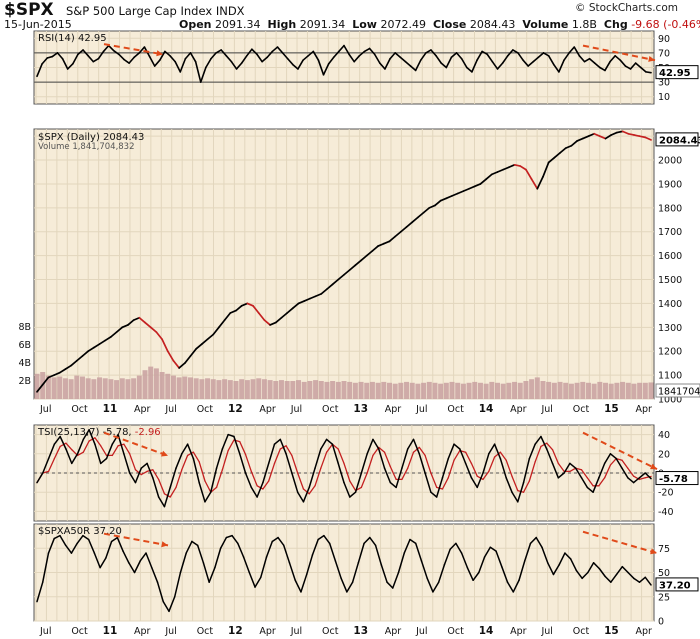 The height and width of the screenshot is (639, 700). What do you see at coordinates (653, 466) in the screenshot?
I see `tsi-divergence-arrow-head` at bounding box center [653, 466].